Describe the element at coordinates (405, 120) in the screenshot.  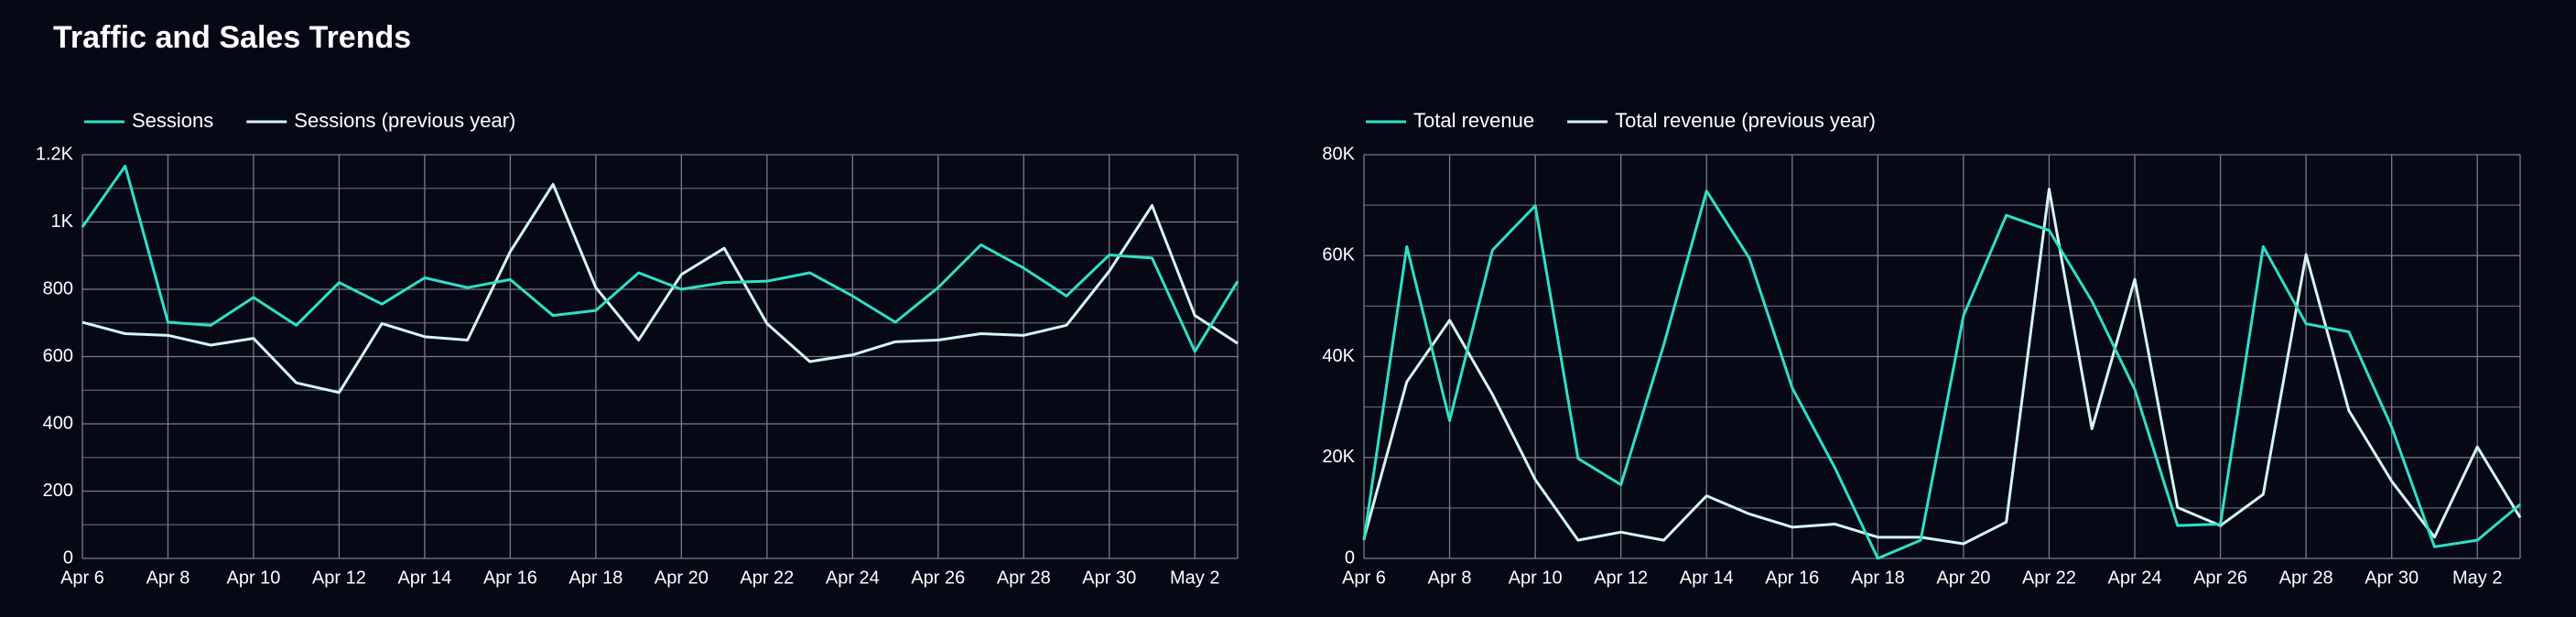
I see `legend-label: Sessions (previous year)` at that location.